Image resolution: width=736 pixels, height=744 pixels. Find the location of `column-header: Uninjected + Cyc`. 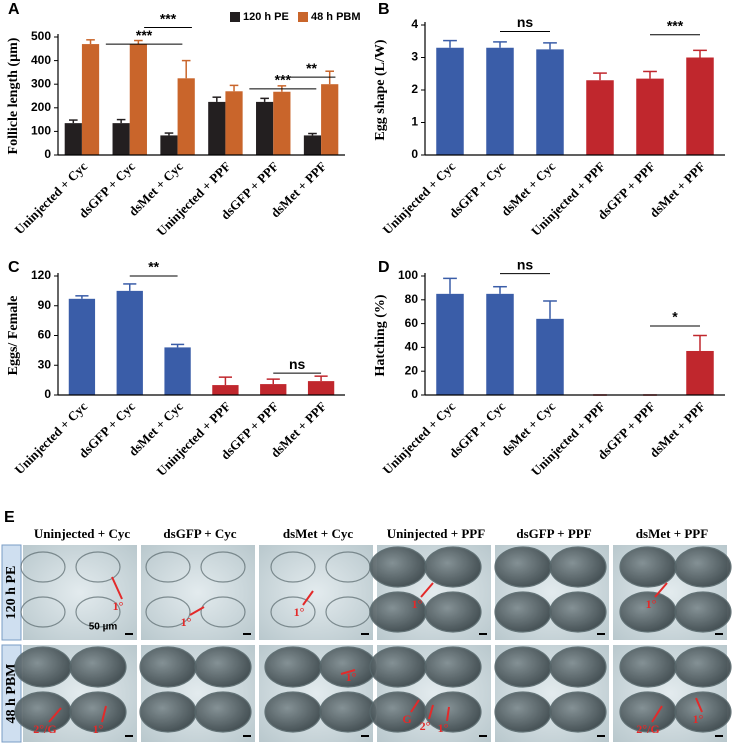

column-header: Uninjected + Cyc is located at coordinates (82, 533).